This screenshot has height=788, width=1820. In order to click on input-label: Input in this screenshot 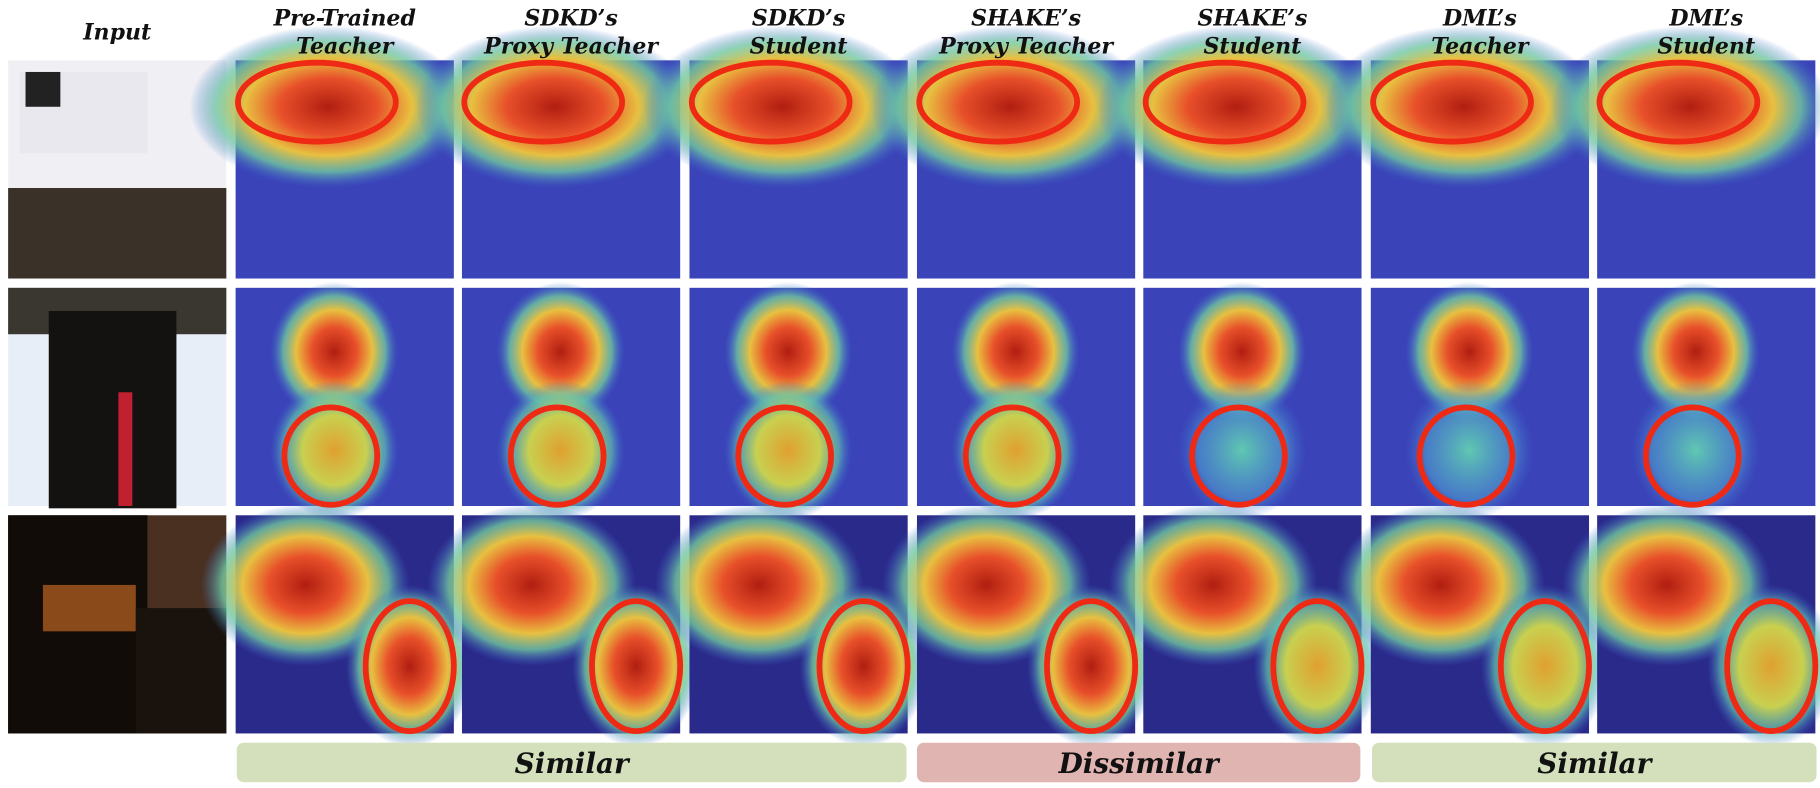, I will do `click(116, 32)`.